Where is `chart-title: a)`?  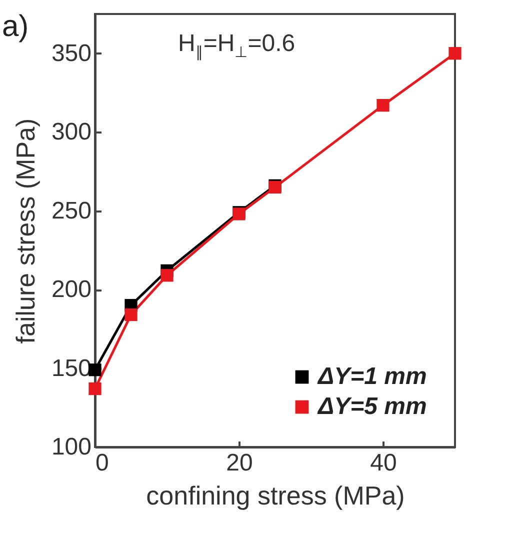 chart-title: a) is located at coordinates (15, 27).